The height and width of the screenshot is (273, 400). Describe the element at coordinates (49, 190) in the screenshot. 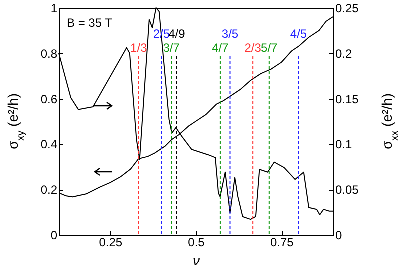

I see `y-tick-label: 0.2` at that location.